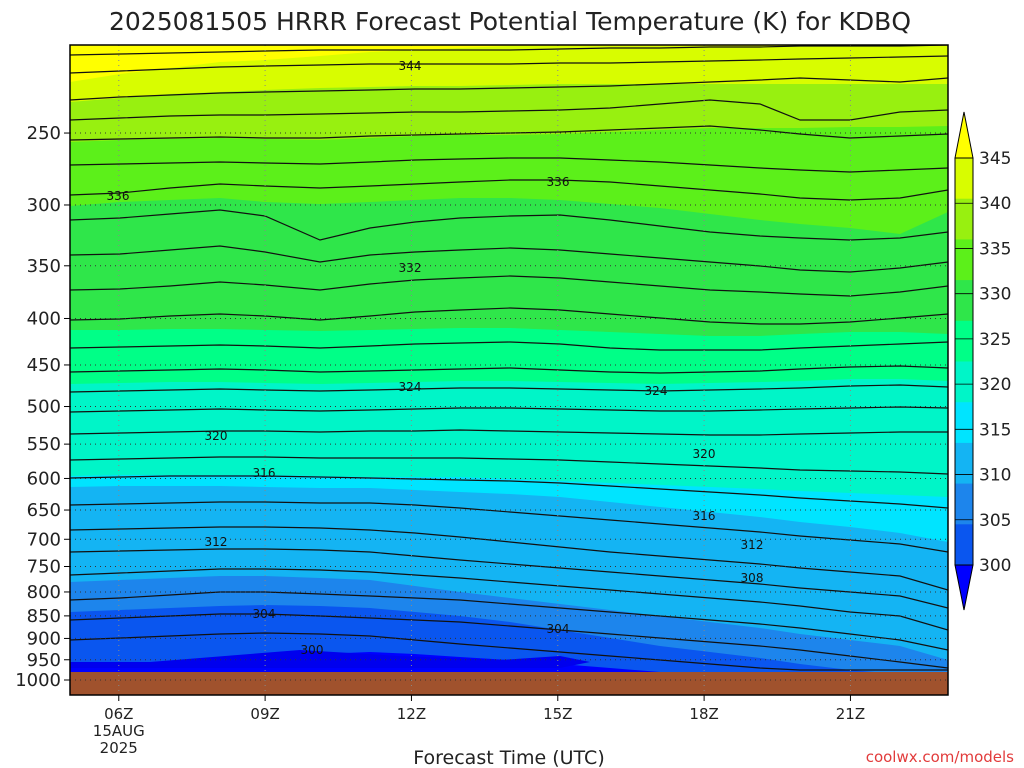 This screenshot has height=768, width=1024. What do you see at coordinates (410, 268) in the screenshot?
I see `contour-label: 332` at bounding box center [410, 268].